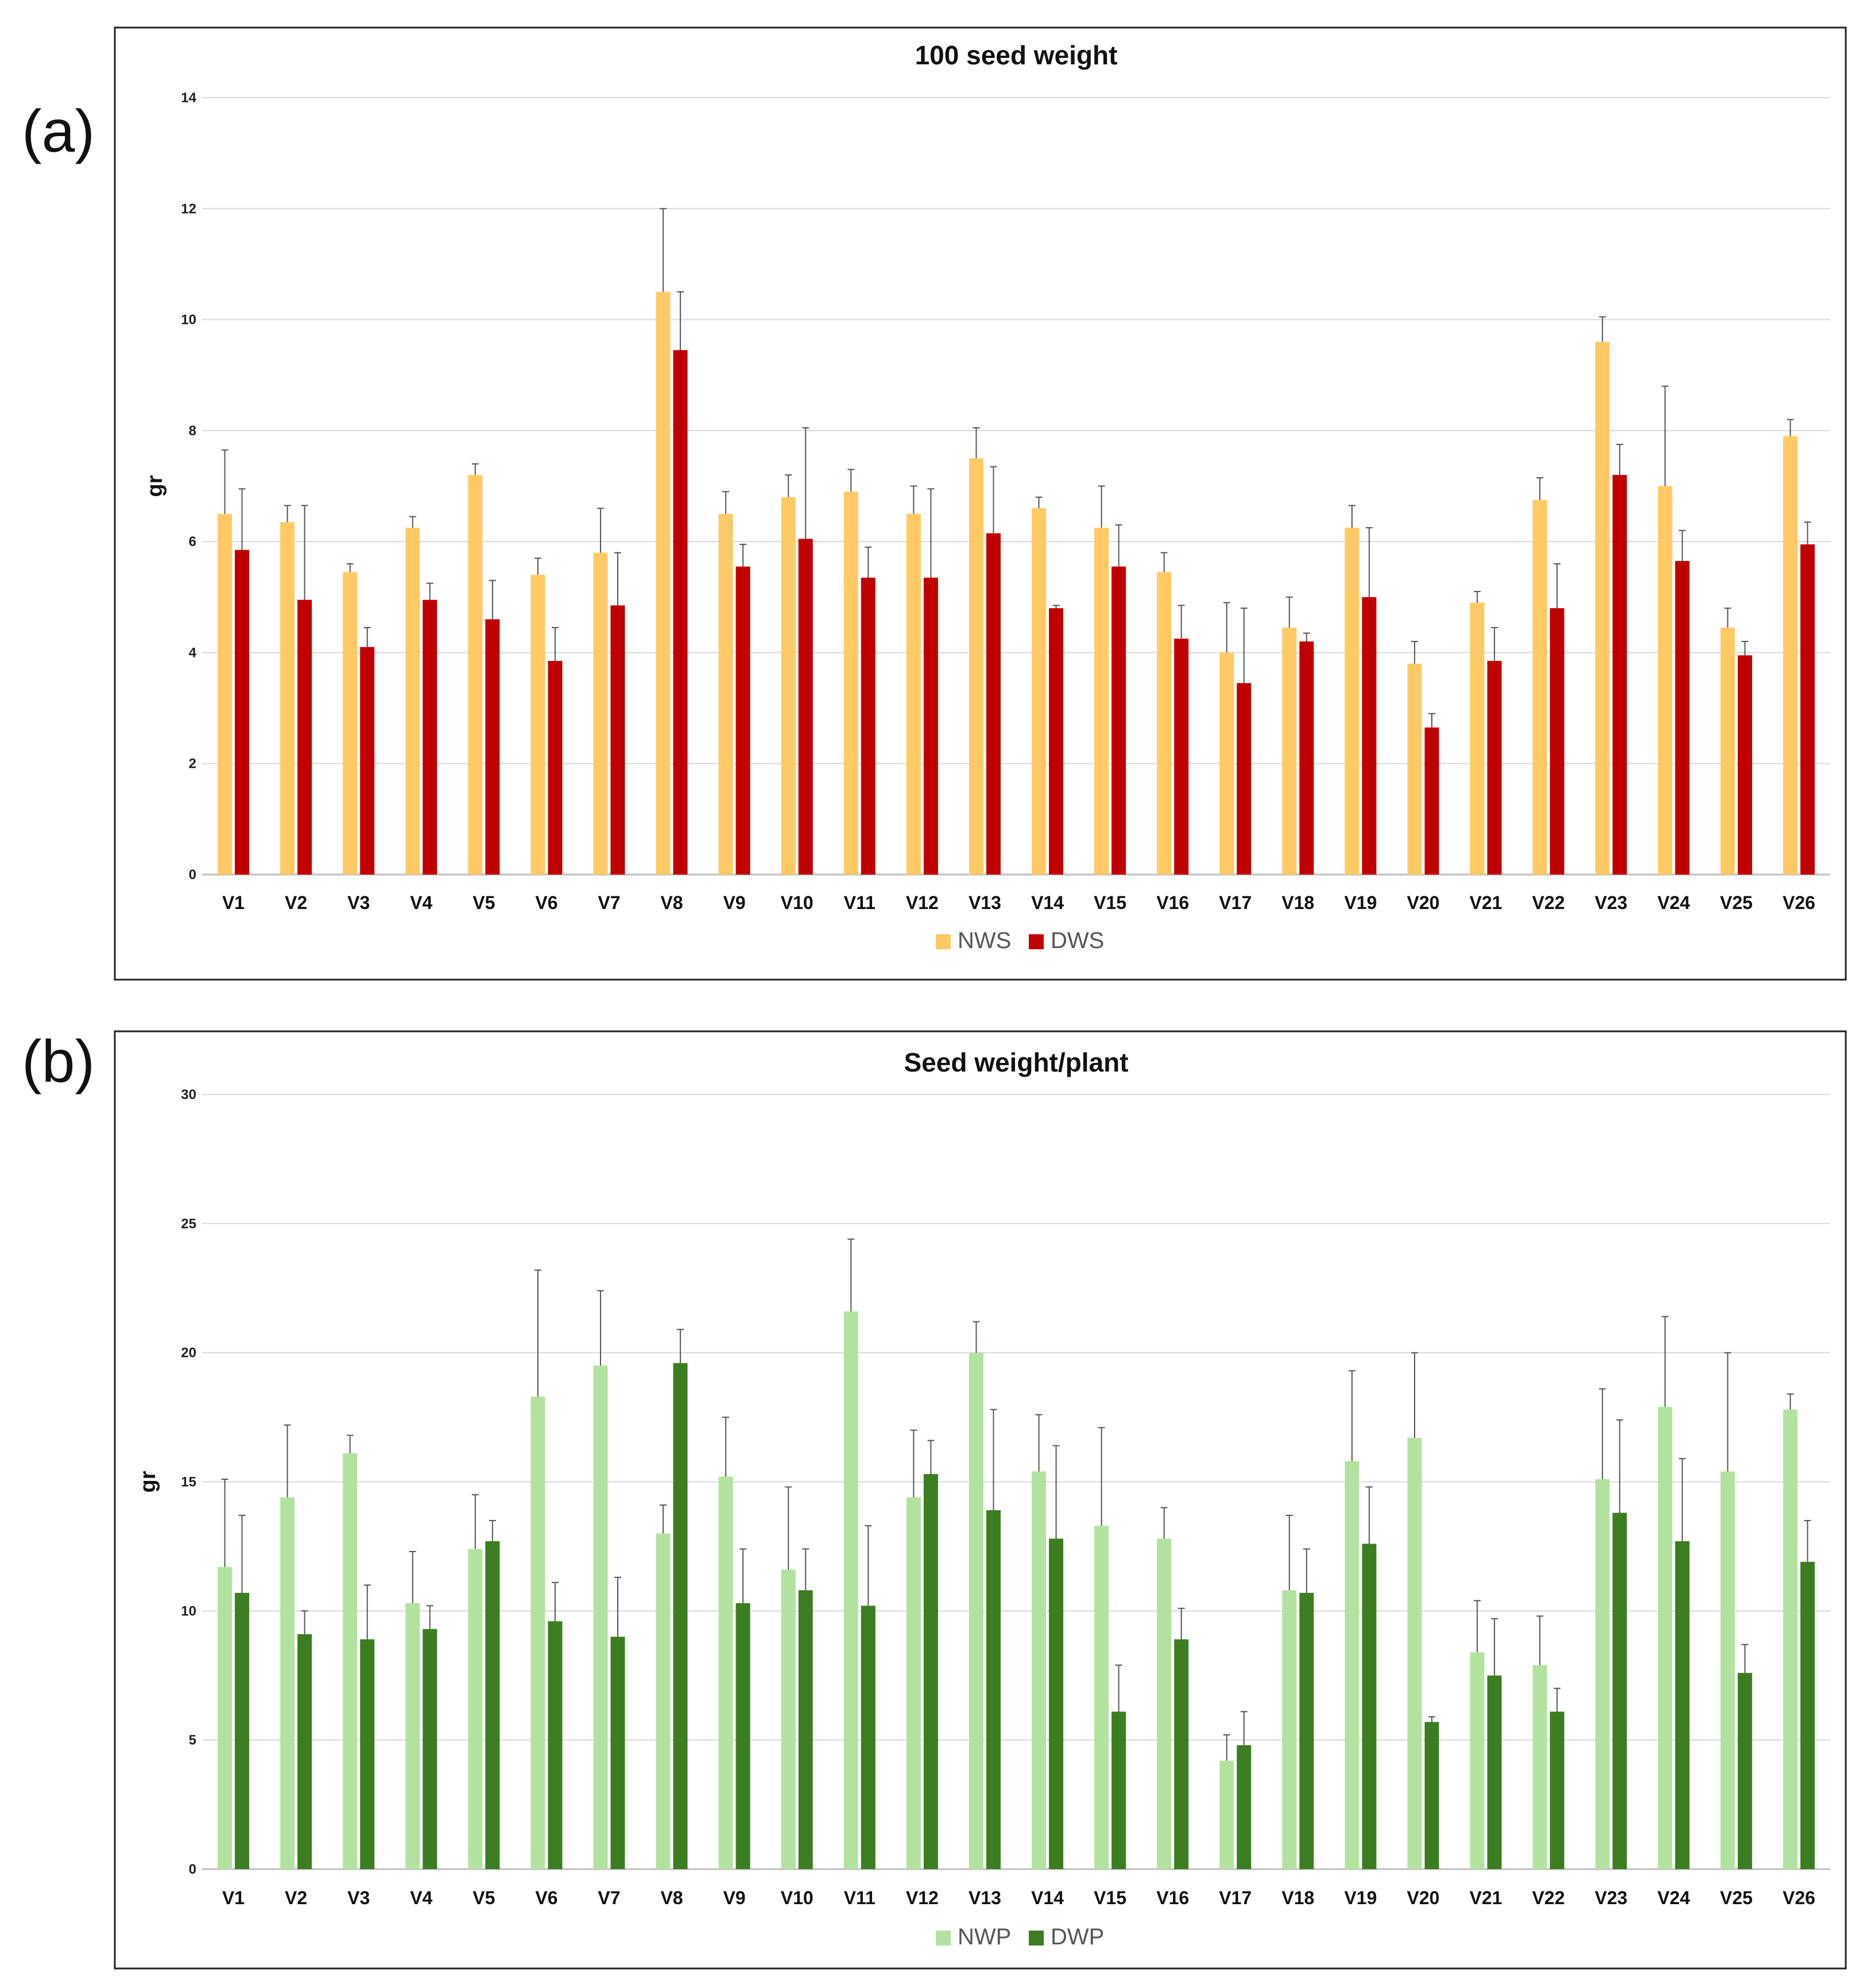  What do you see at coordinates (287, 1683) in the screenshot?
I see `bar-nwp-v2` at bounding box center [287, 1683].